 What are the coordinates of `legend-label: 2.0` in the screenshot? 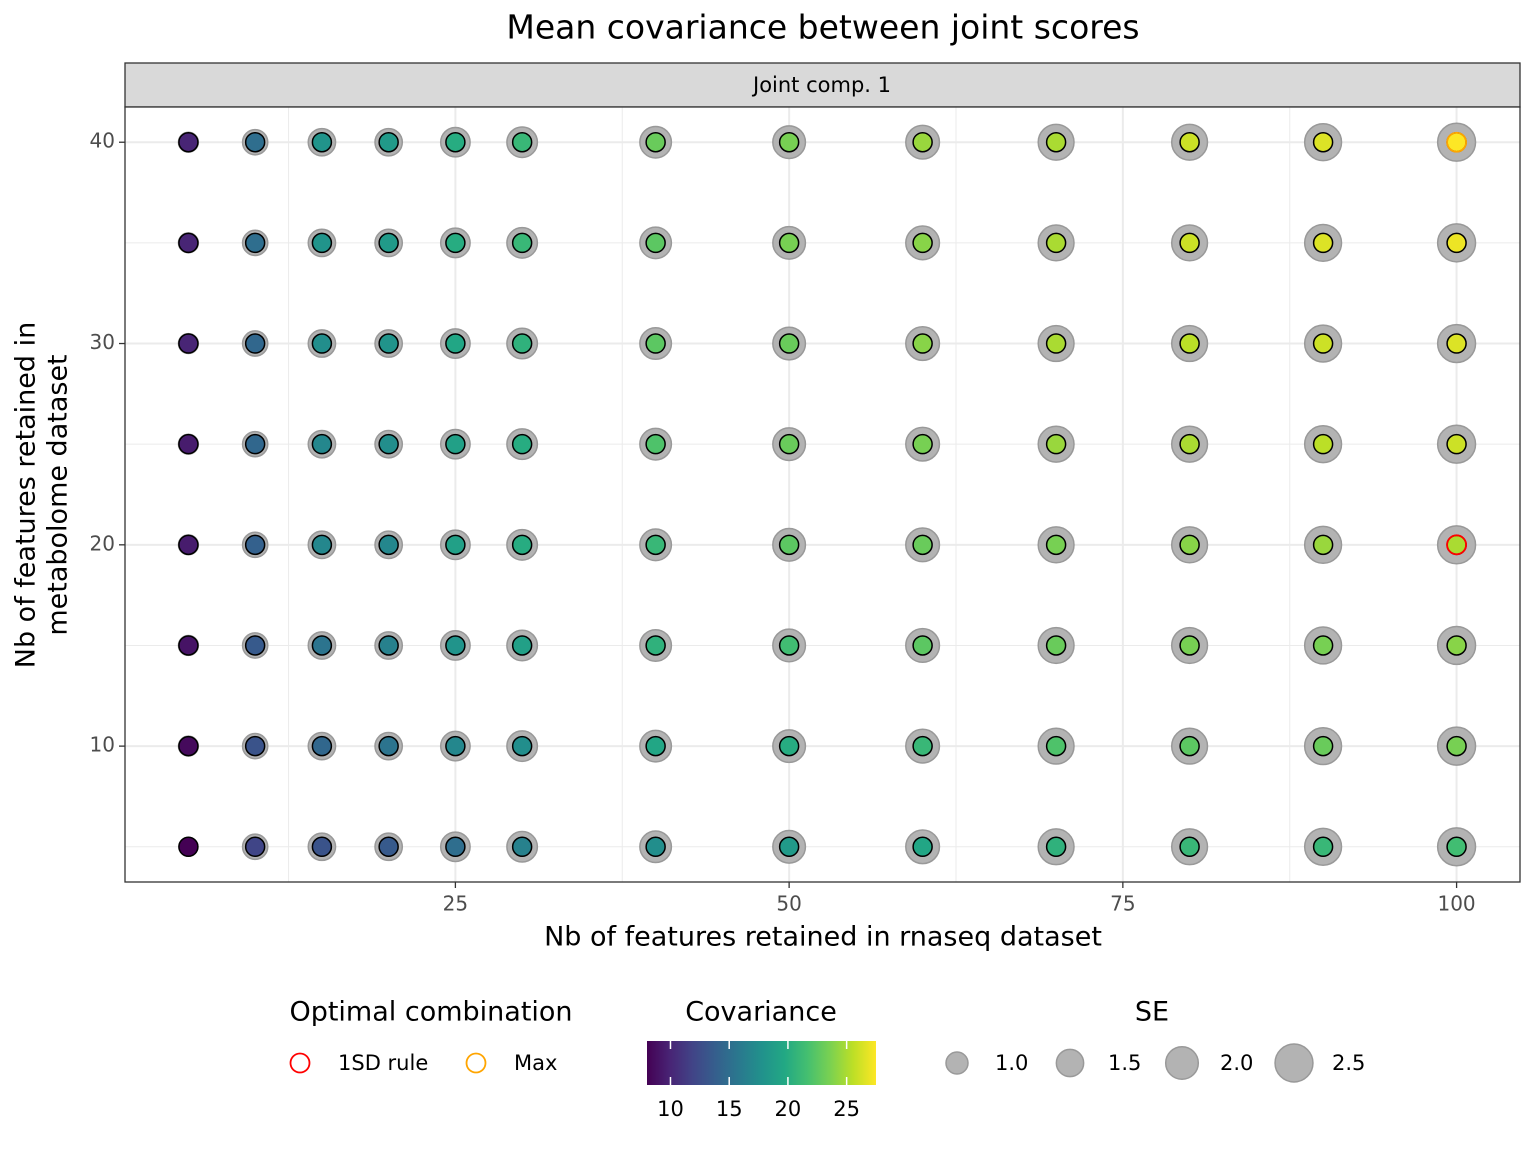 It's located at (1236, 1063).